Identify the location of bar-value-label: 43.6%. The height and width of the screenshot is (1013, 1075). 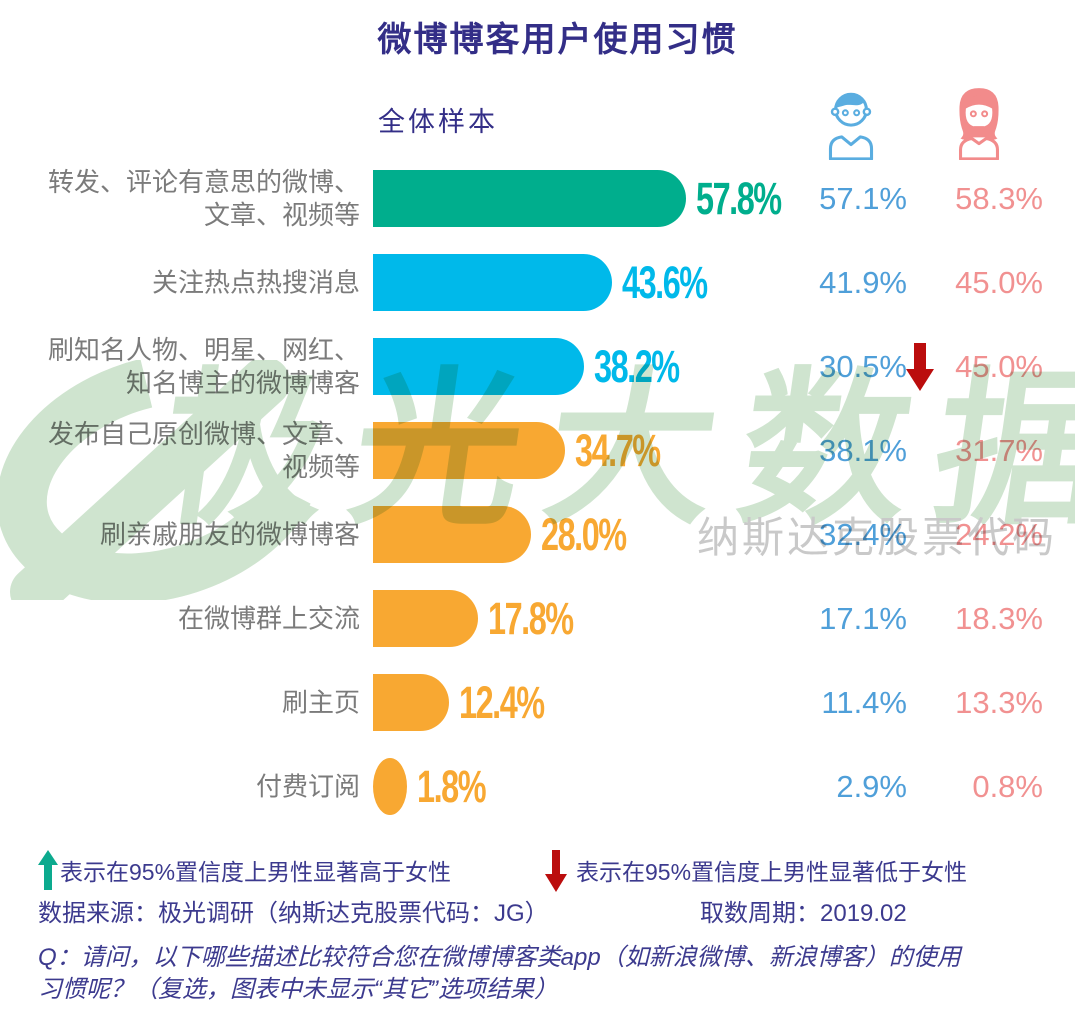
(664, 282).